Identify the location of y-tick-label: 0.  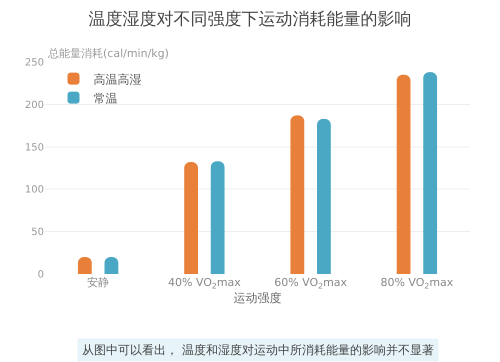
(41, 275).